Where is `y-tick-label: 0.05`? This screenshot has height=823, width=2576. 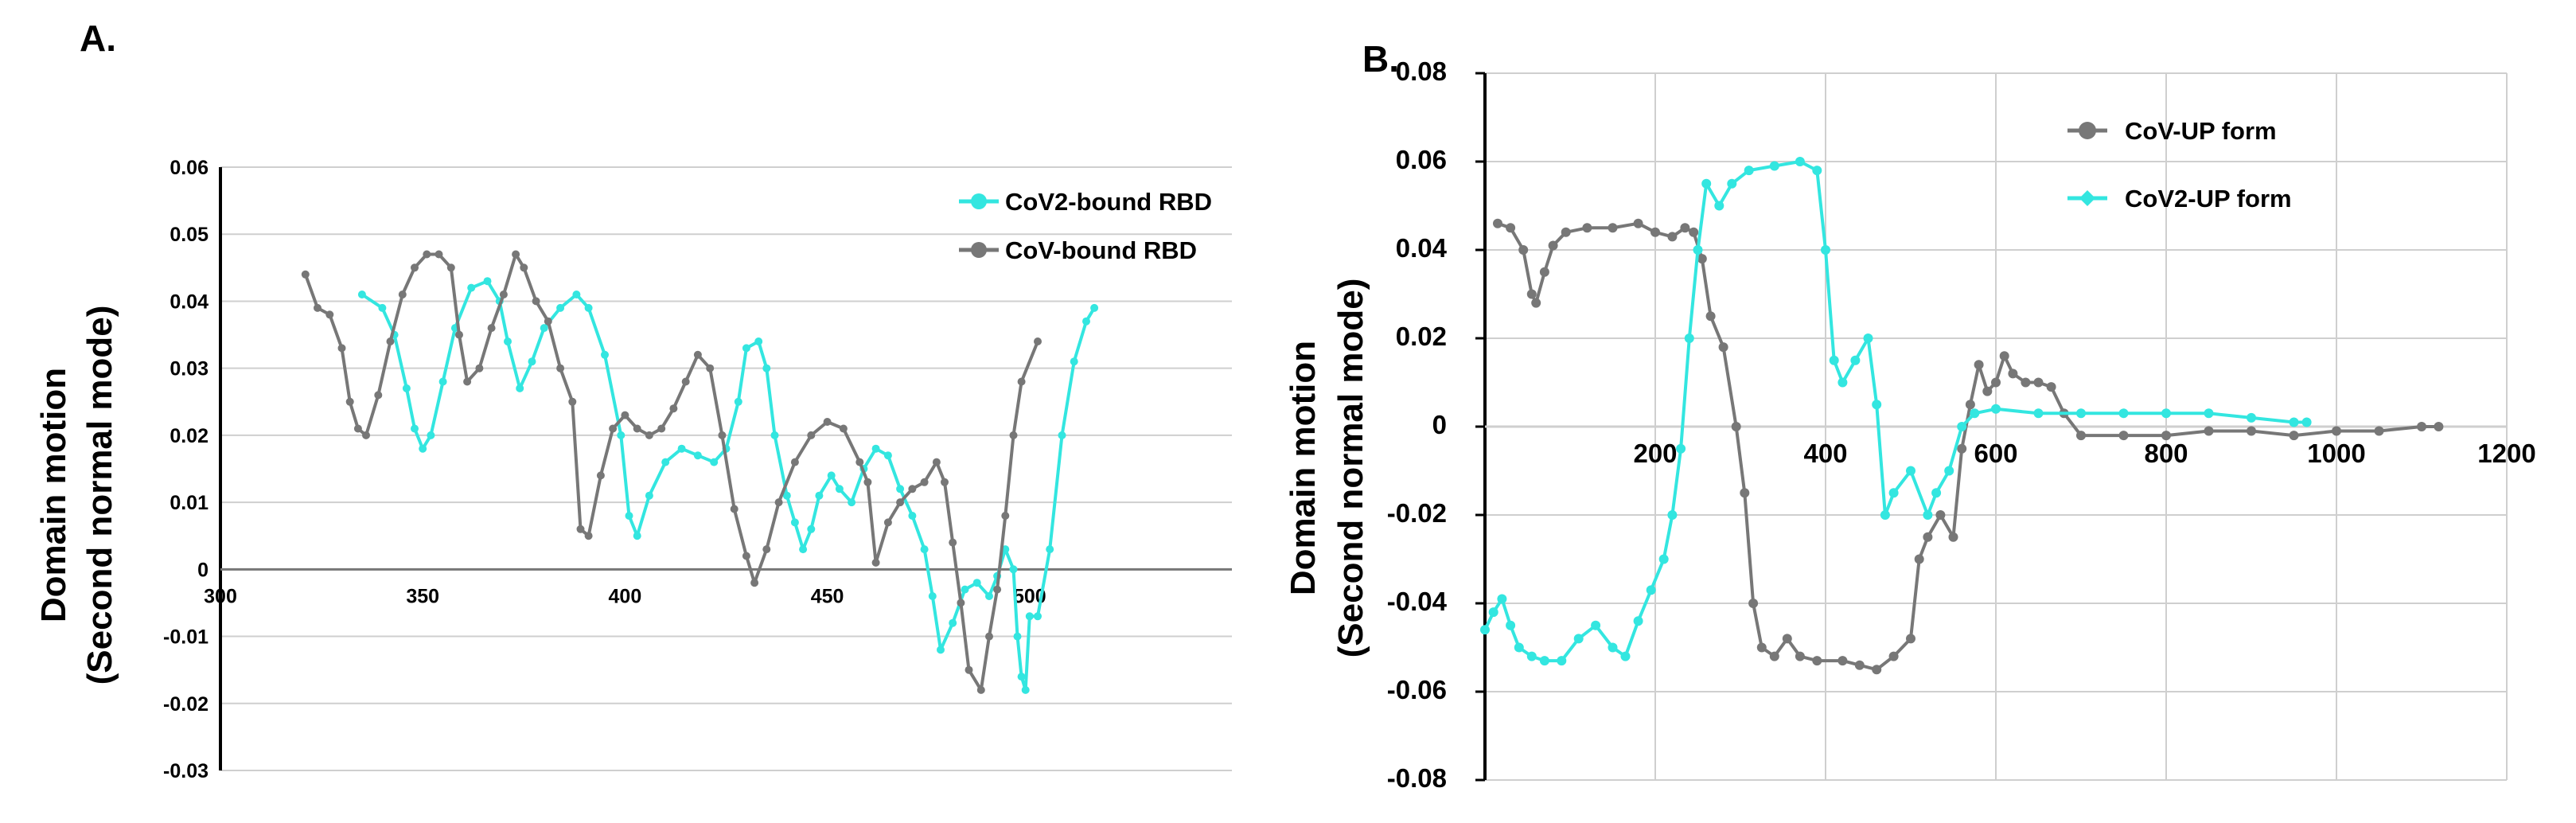
y-tick-label: 0.05 is located at coordinates (189, 235).